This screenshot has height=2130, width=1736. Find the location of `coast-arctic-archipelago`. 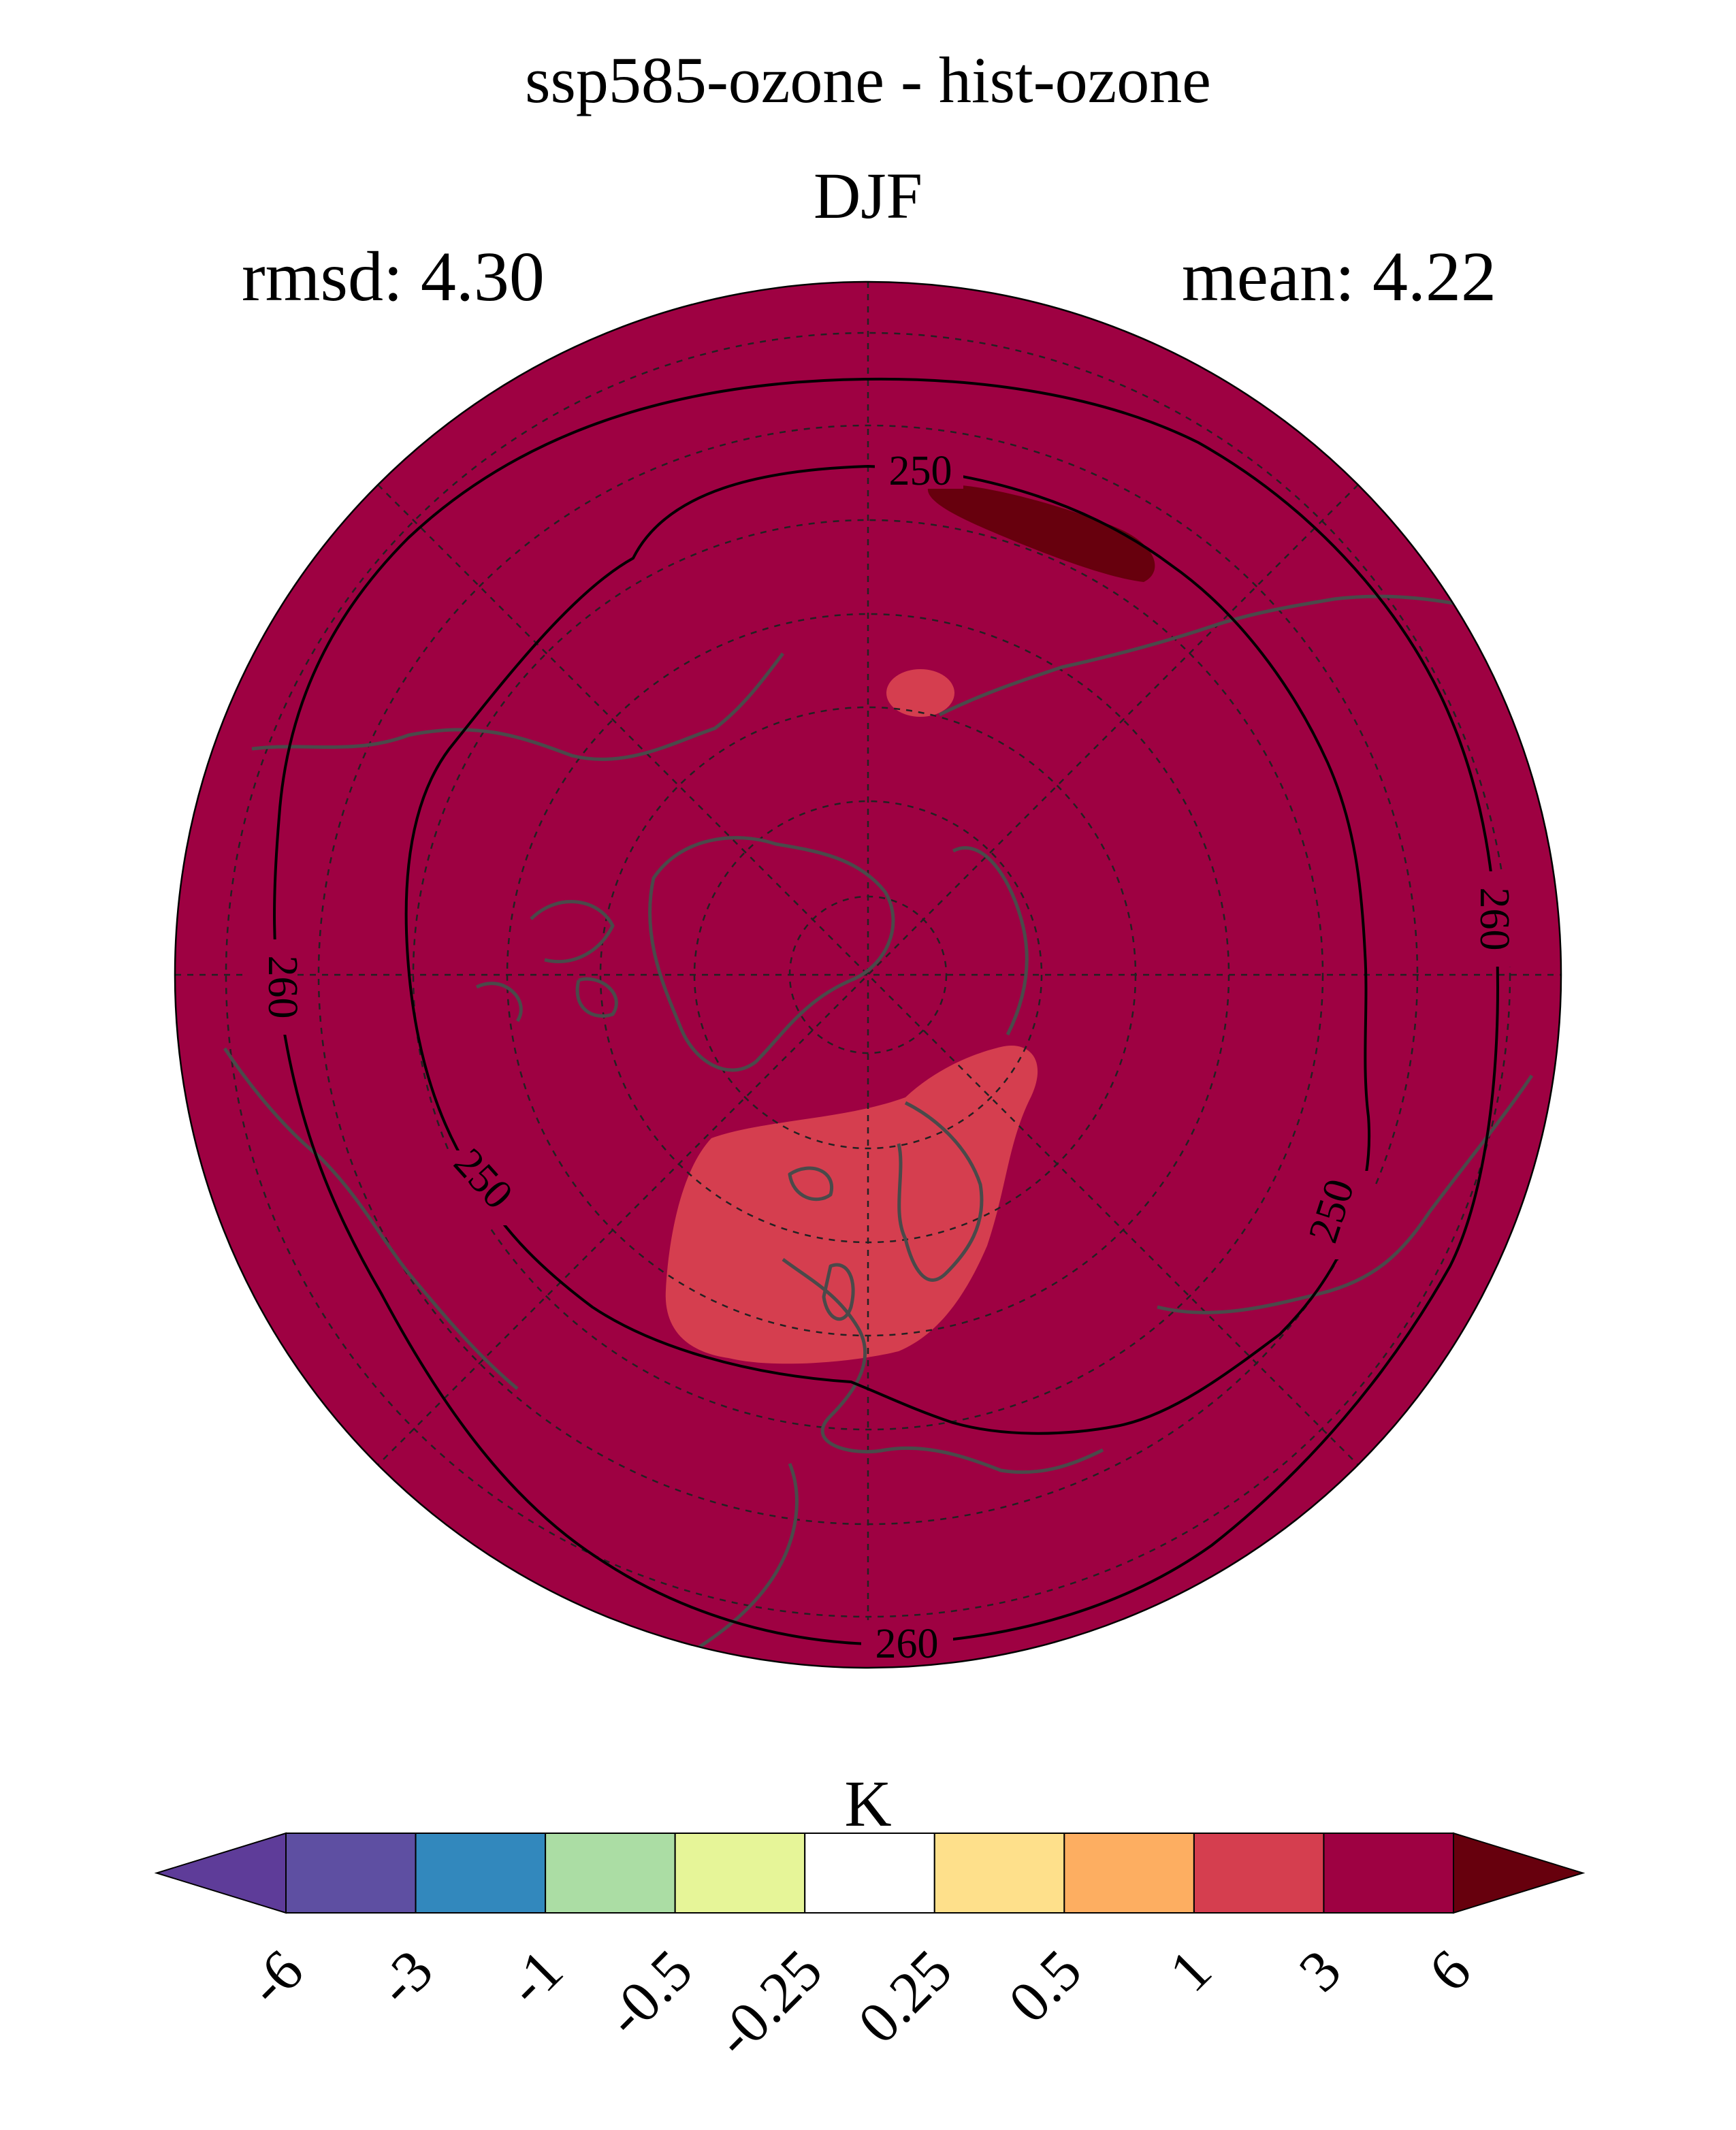

coast-arctic-archipelago is located at coordinates (546, 961).